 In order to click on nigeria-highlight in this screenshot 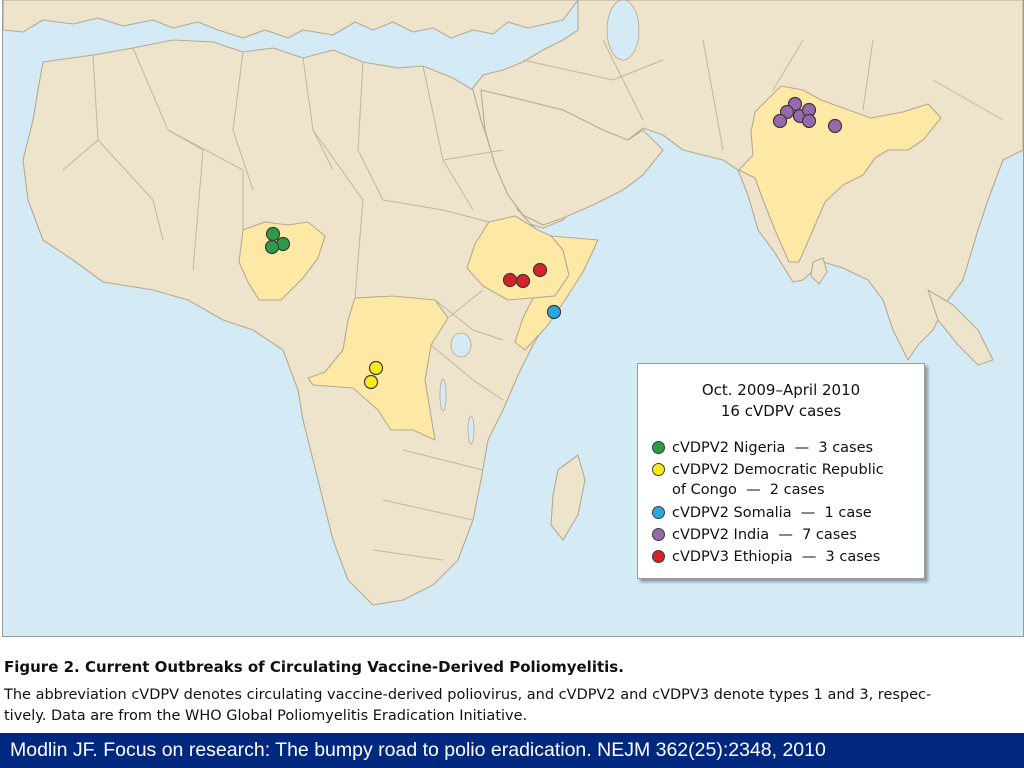, I will do `click(282, 261)`.